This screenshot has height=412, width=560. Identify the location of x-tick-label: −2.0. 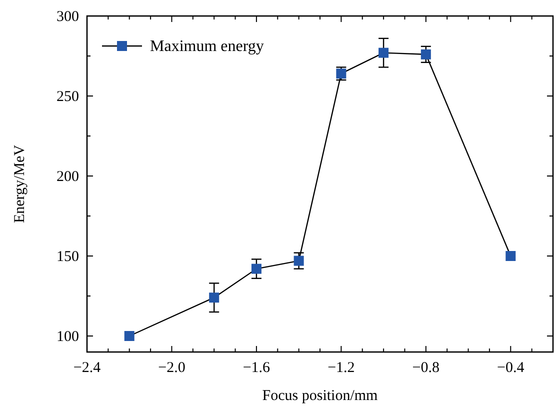
(172, 368).